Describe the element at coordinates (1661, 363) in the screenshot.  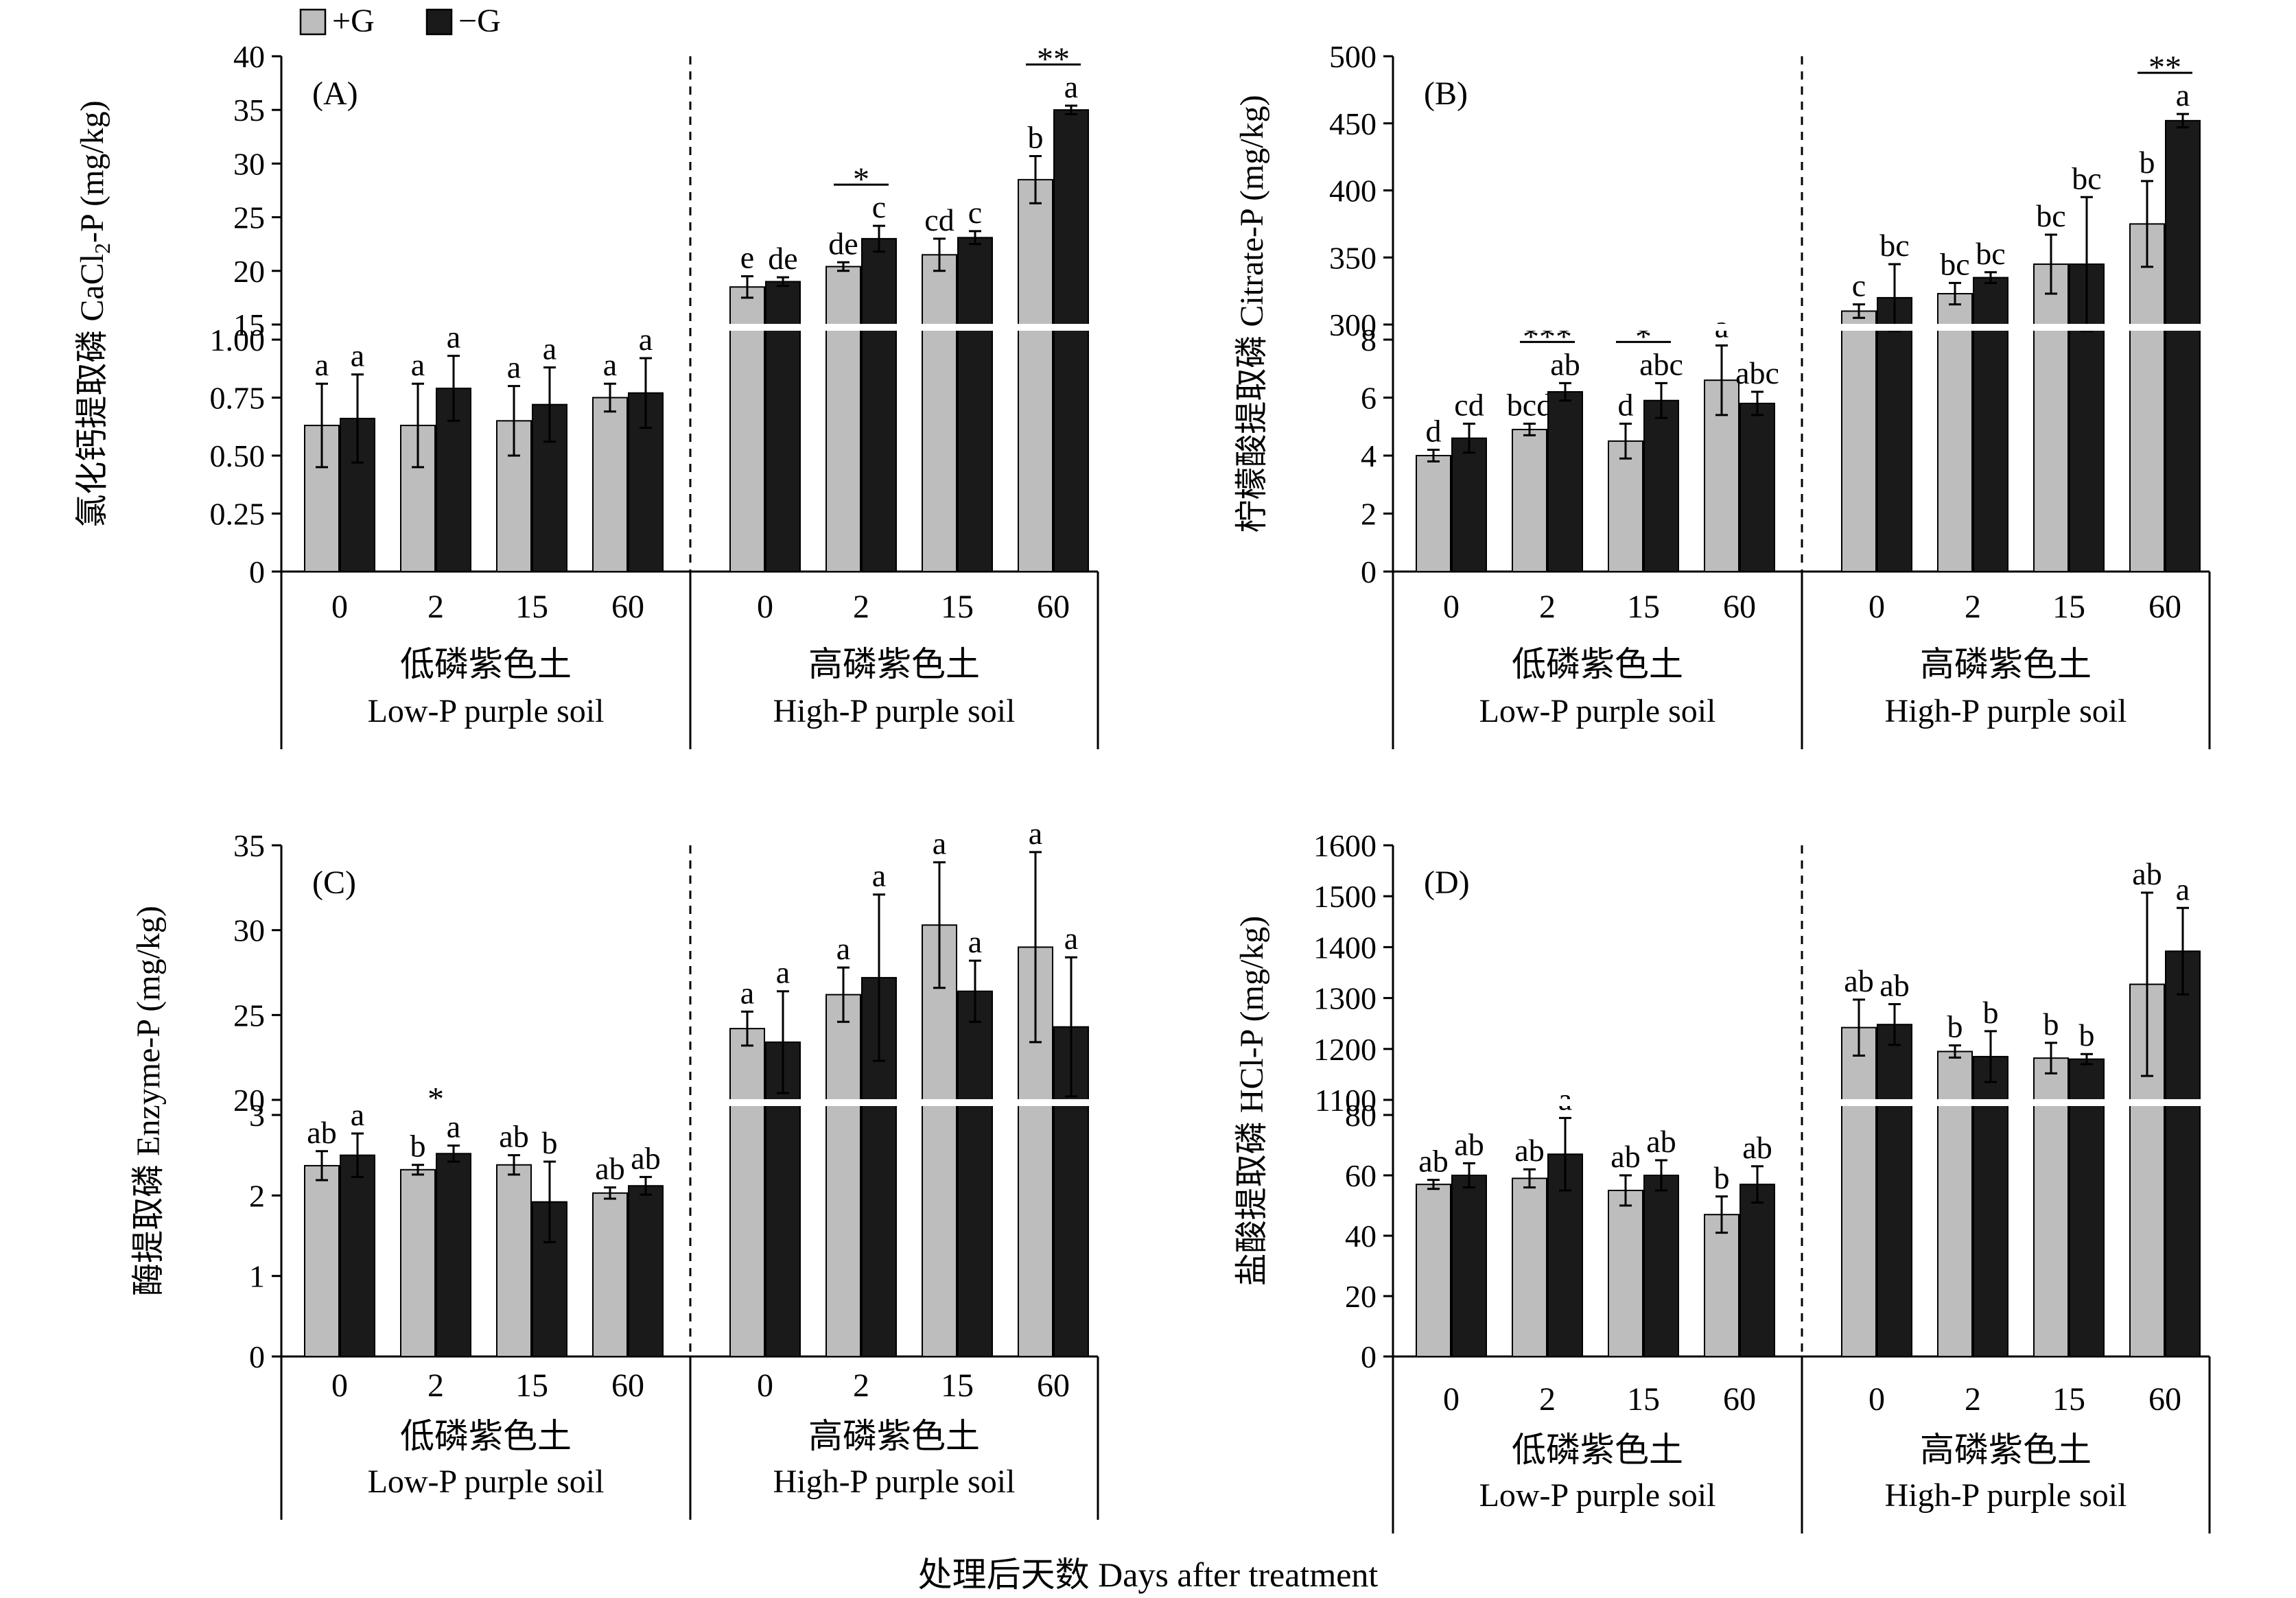
I see `significance-letter: abc` at that location.